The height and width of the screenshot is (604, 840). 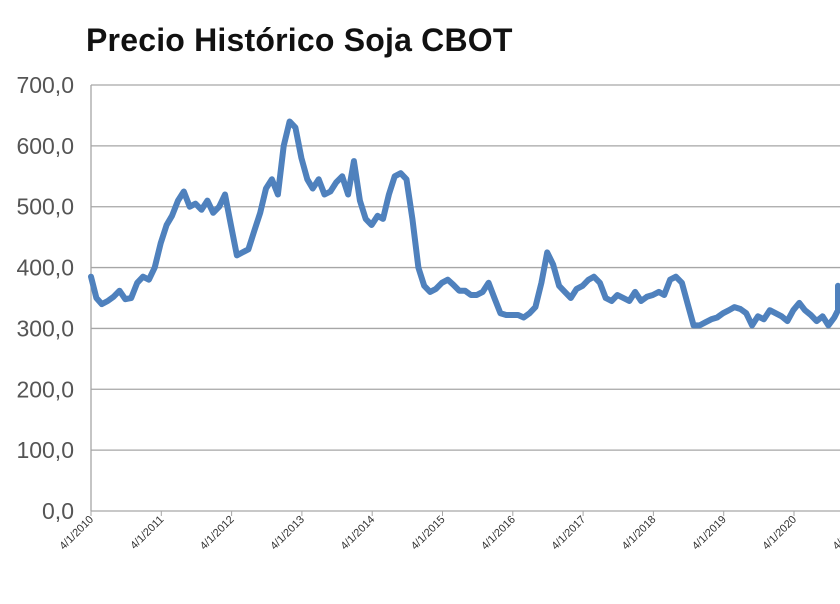 I want to click on y-tick-label: 400,0, so click(x=45, y=268).